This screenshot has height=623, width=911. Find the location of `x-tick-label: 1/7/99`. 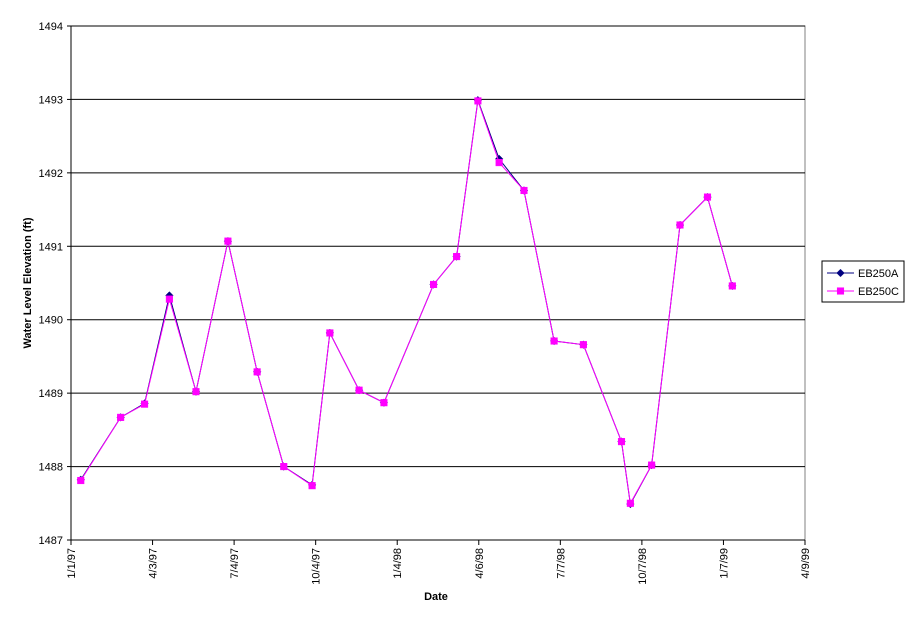

x-tick-label: 1/7/99 is located at coordinates (724, 563).